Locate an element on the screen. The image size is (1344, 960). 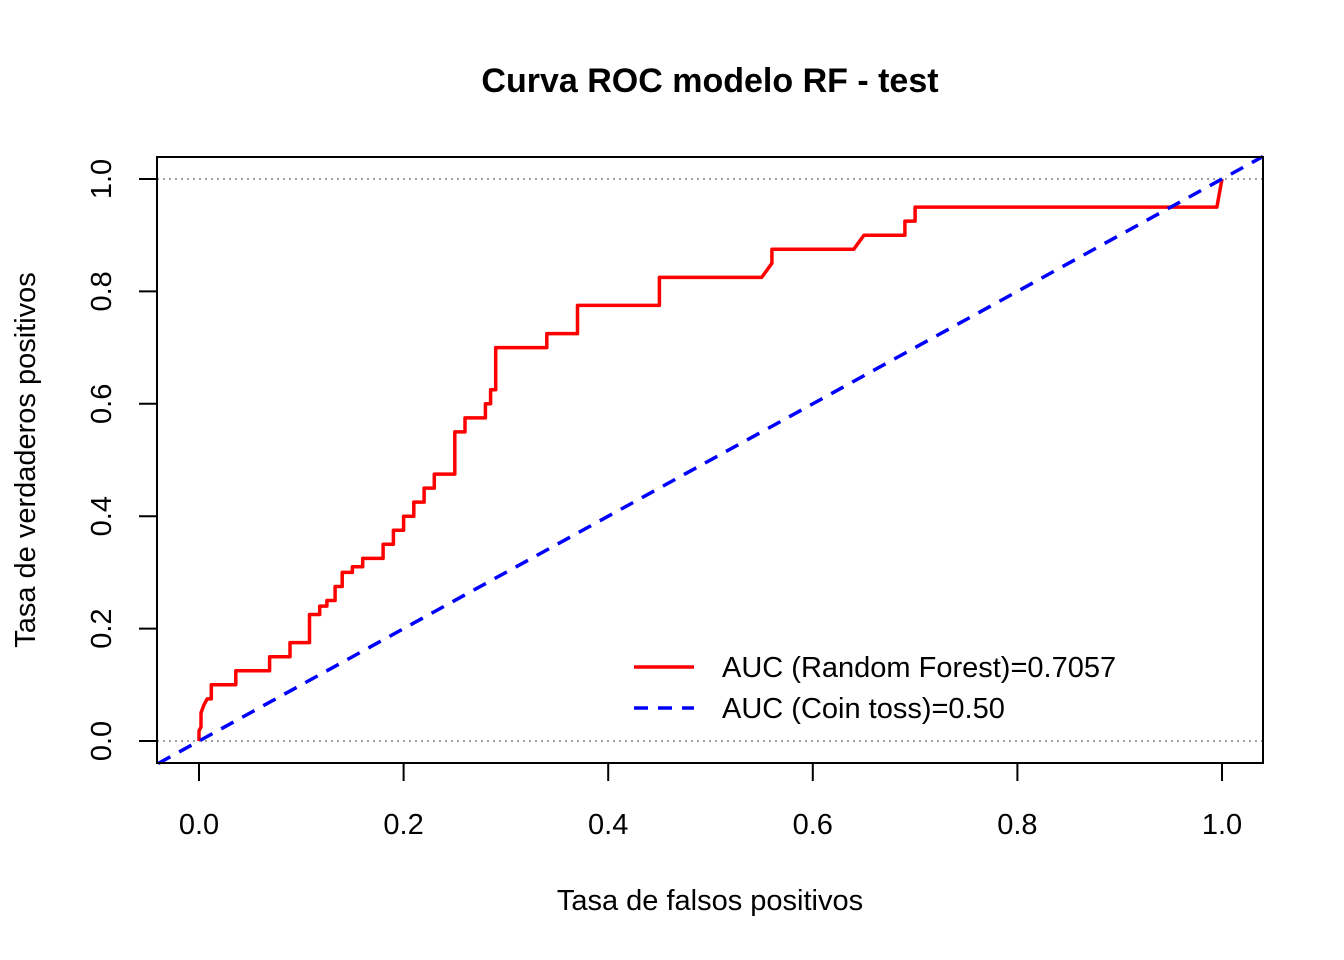
y-axis: 0.0 0.2 0.4 0.6 0.8 1.0 is located at coordinates (122, 460).